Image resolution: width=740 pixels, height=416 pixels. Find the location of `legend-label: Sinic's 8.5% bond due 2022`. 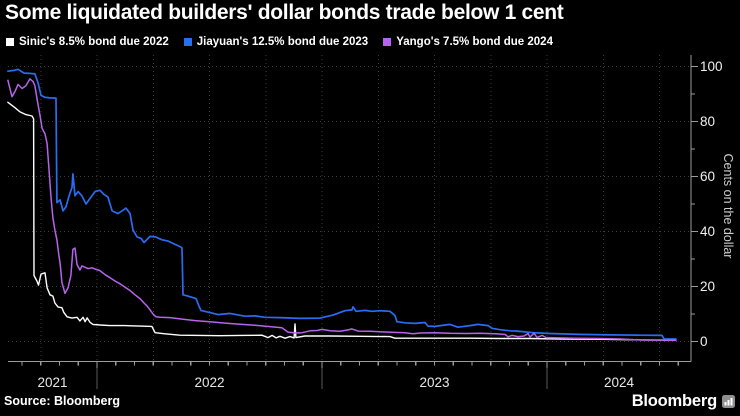

legend-label: Sinic's 8.5% bond due 2022 is located at coordinates (94, 42).